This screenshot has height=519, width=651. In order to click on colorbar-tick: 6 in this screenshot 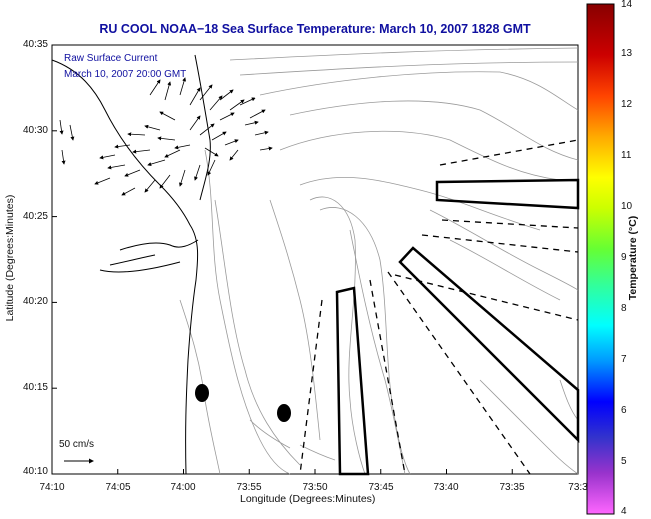, I will do `click(624, 410)`.